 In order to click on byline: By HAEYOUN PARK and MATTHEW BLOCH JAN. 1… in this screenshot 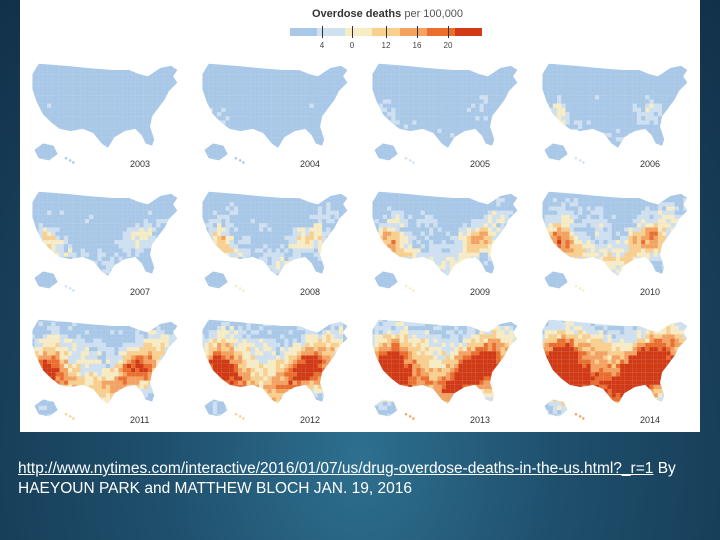, I will do `click(347, 478)`.